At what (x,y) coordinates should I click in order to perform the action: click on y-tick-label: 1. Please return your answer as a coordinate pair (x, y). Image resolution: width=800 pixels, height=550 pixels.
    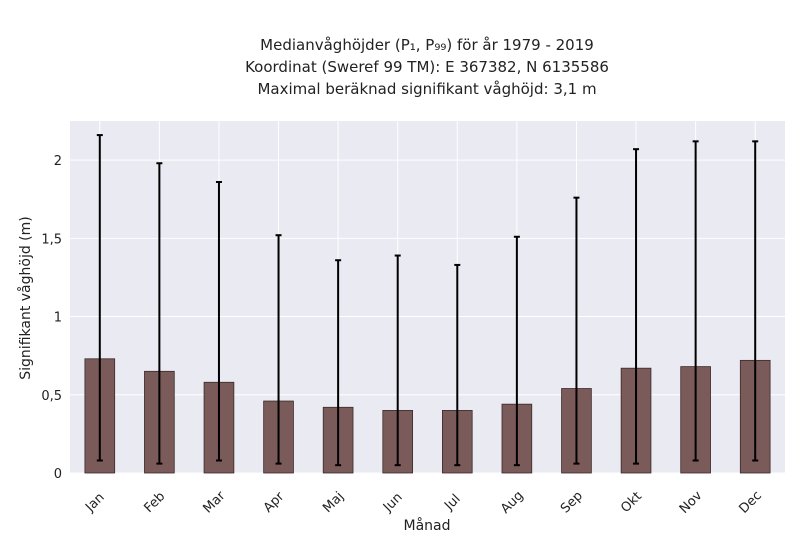
    Looking at the image, I should click on (58, 318).